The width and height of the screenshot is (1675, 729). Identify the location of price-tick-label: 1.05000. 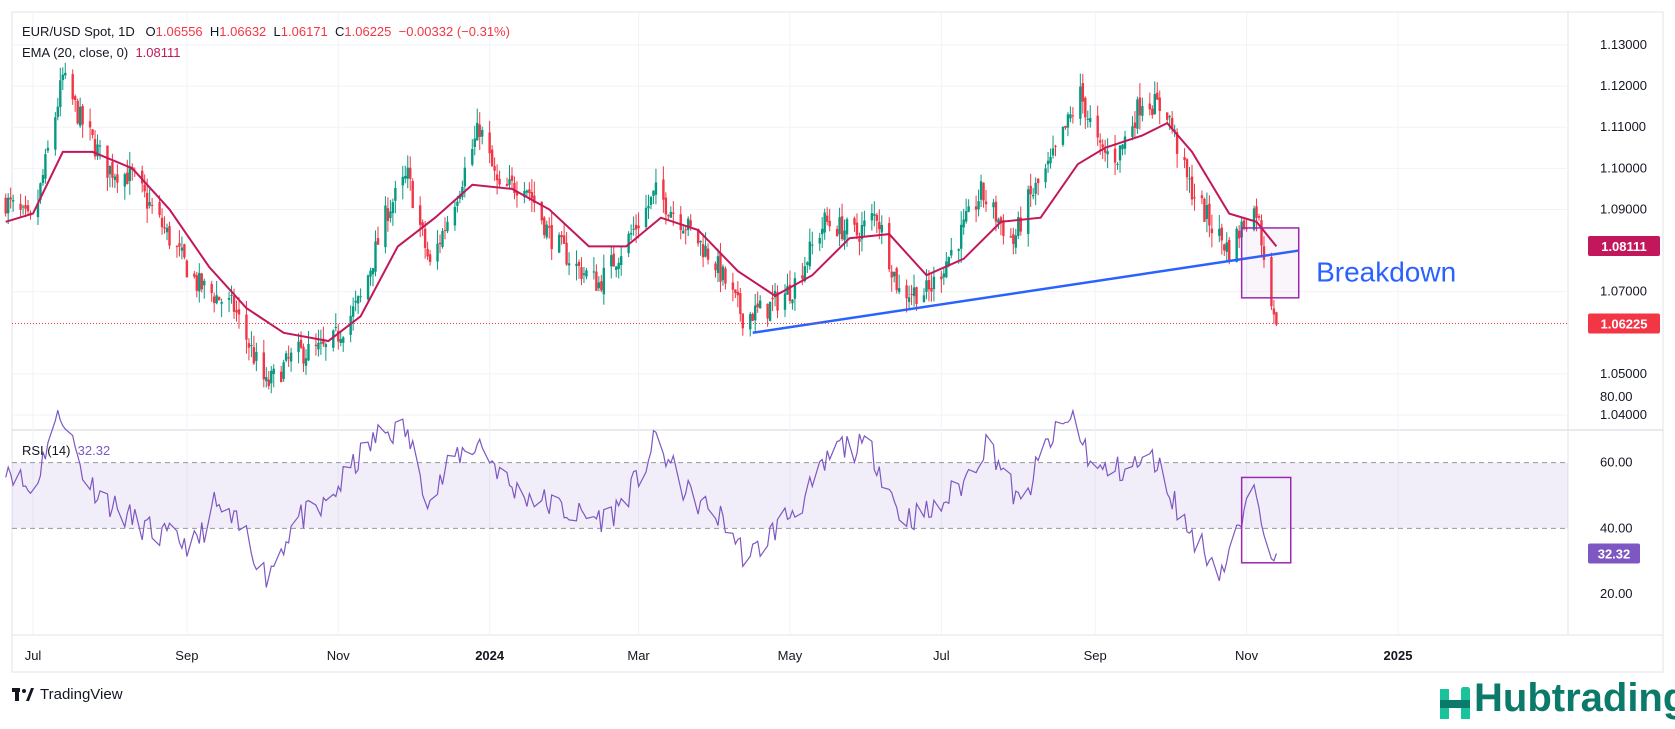
(1623, 373).